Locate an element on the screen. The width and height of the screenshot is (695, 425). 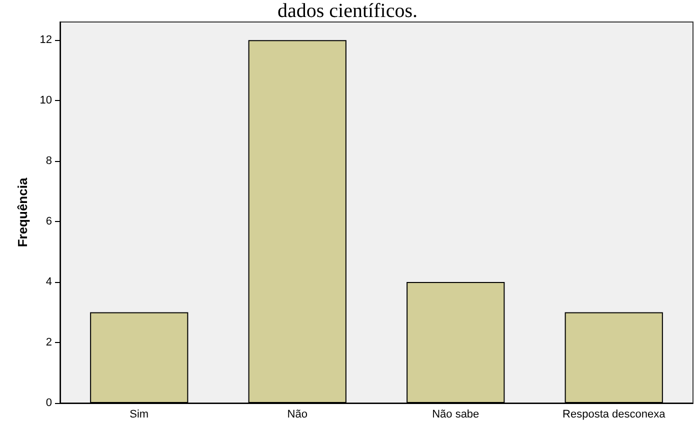
y-tick-label: 4 is located at coordinates (49, 282).